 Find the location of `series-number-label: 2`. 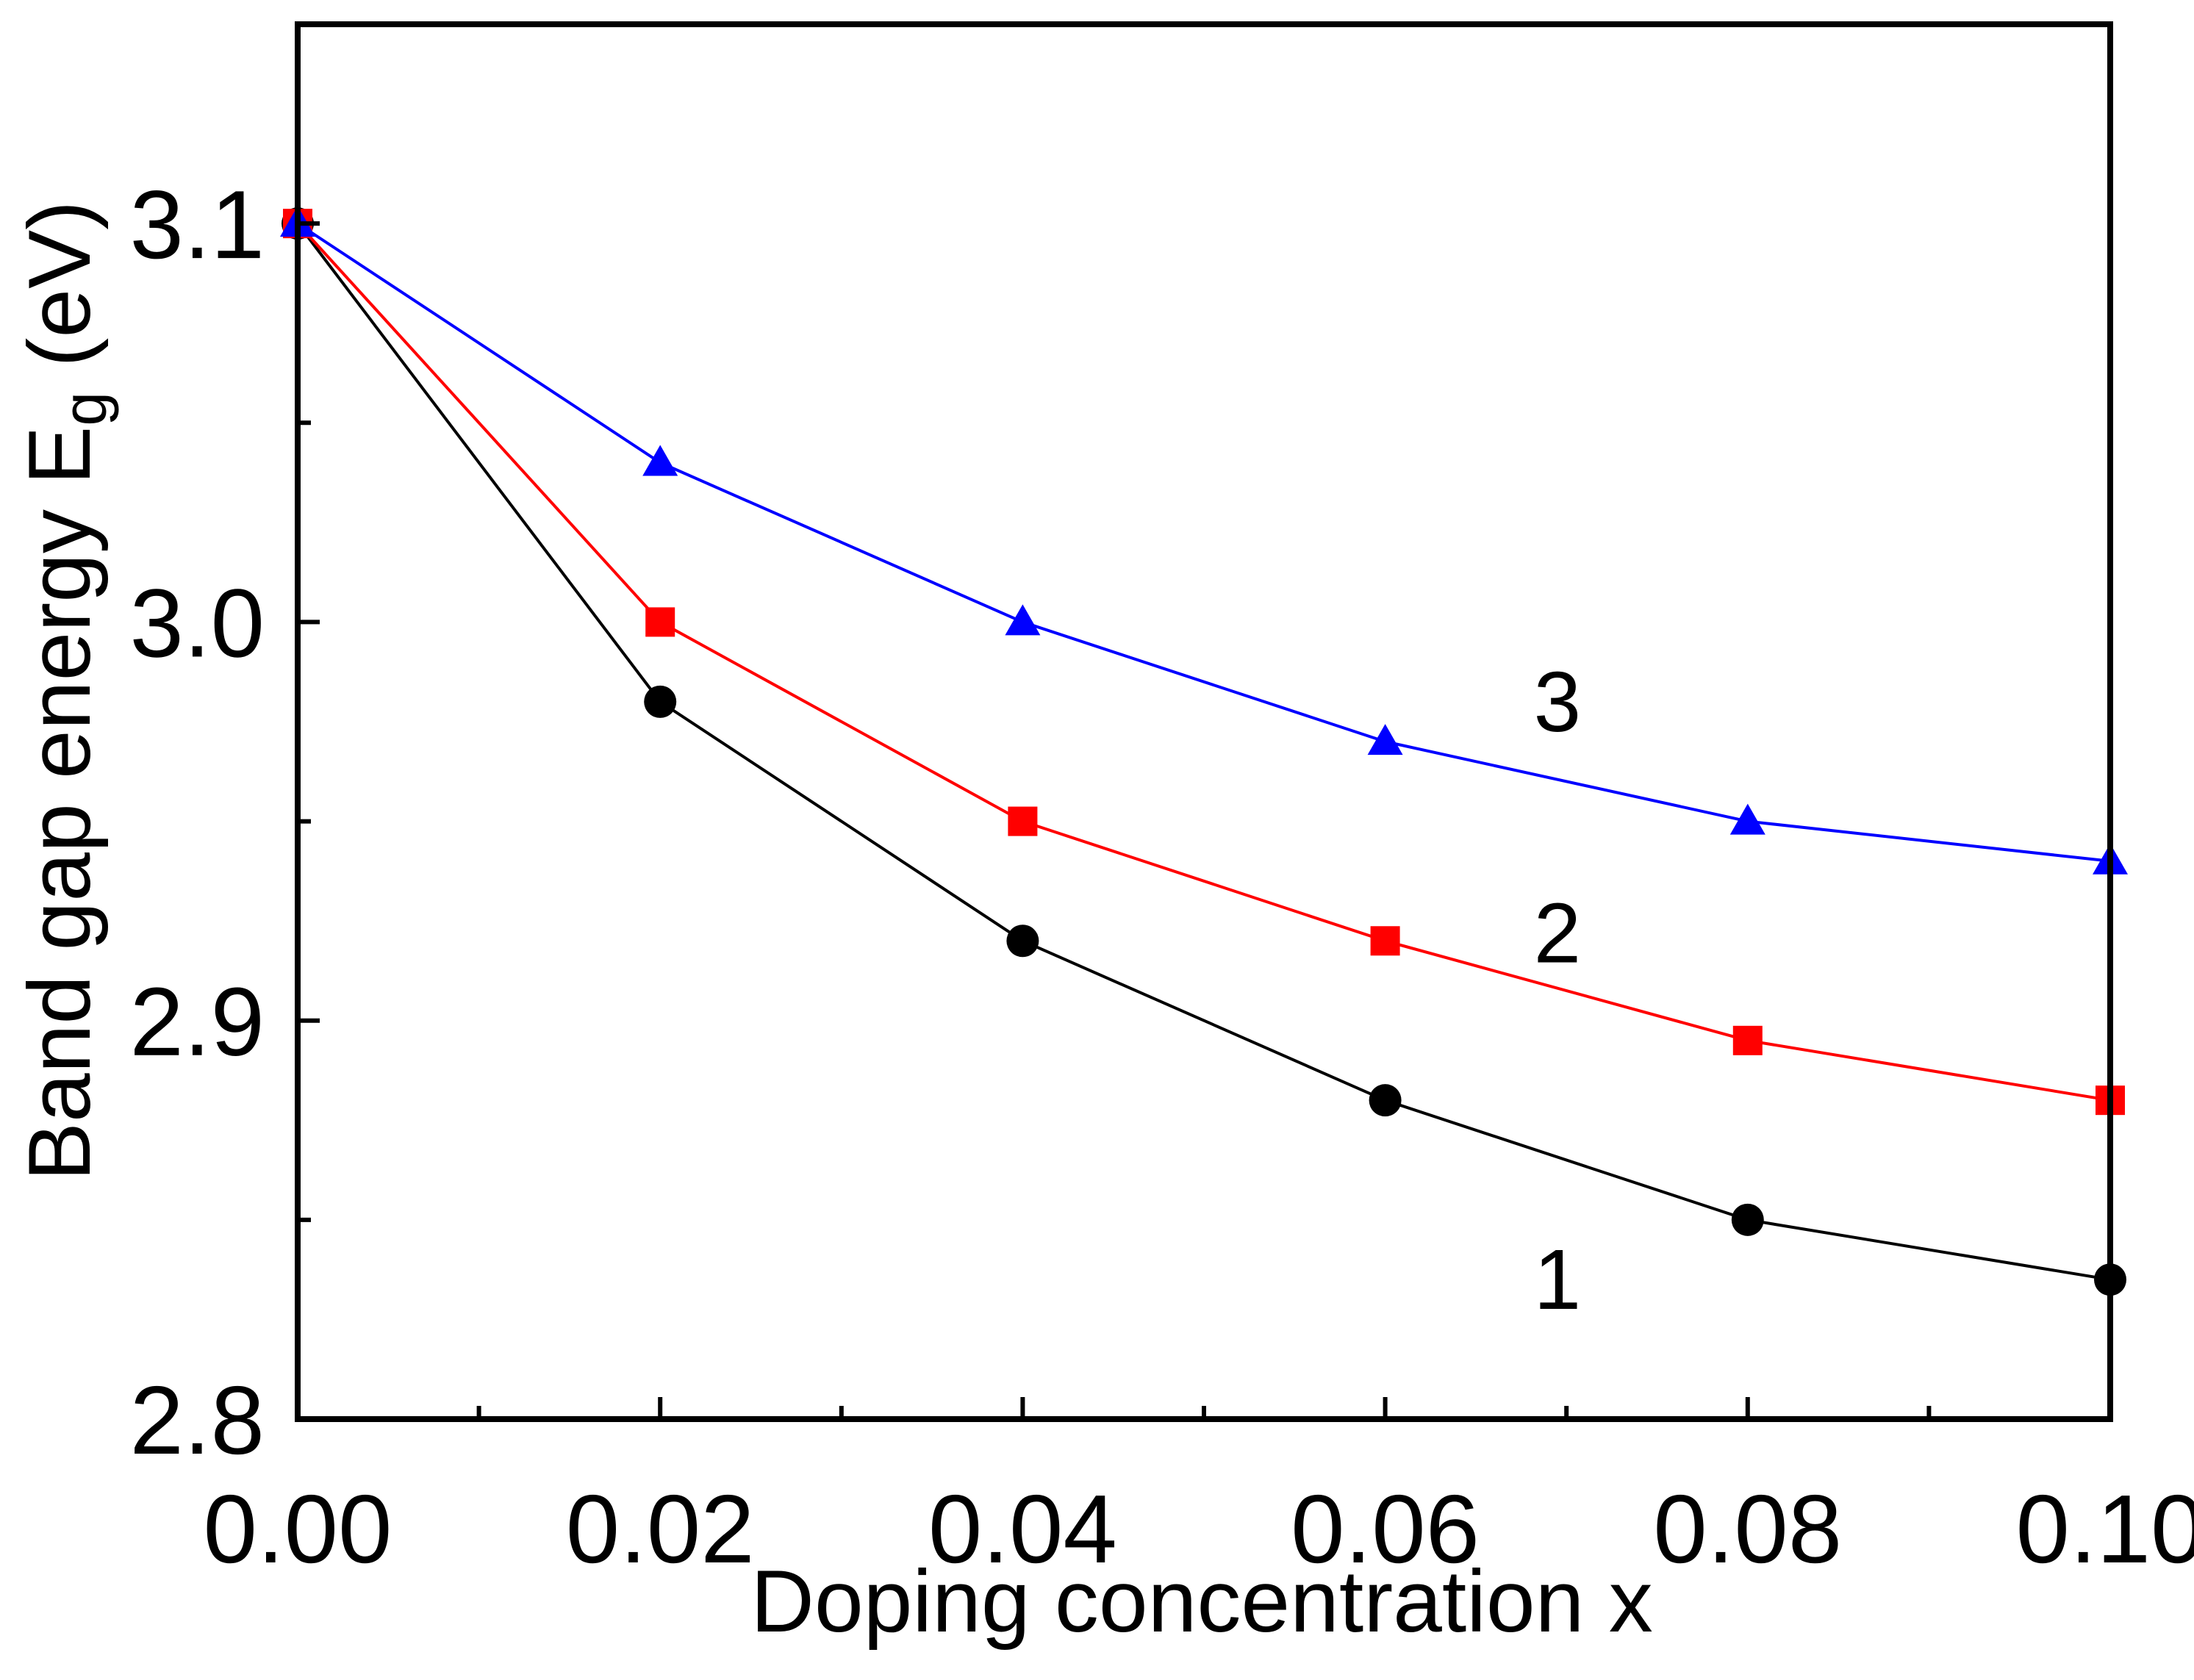

series-number-label: 2 is located at coordinates (1558, 933).